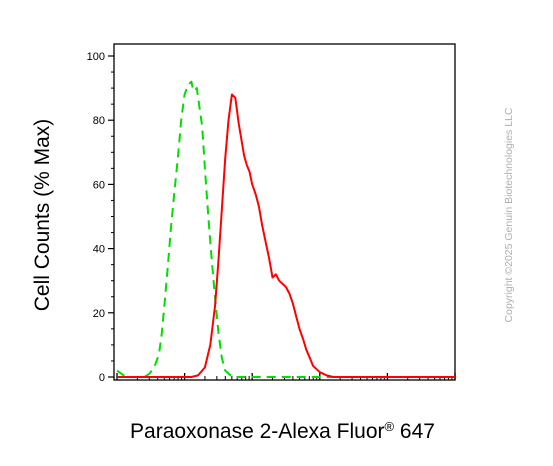 The width and height of the screenshot is (553, 466). I want to click on y-axis-ticks: 0 20 40 60 80 100, so click(100, 217).